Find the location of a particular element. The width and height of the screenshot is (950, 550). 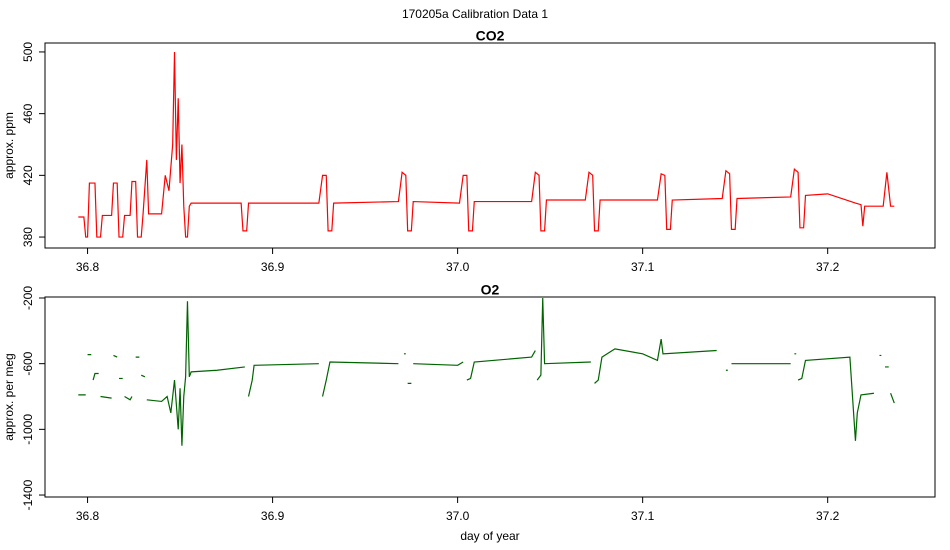

y-tick-label: -1400 is located at coordinates (28, 494).